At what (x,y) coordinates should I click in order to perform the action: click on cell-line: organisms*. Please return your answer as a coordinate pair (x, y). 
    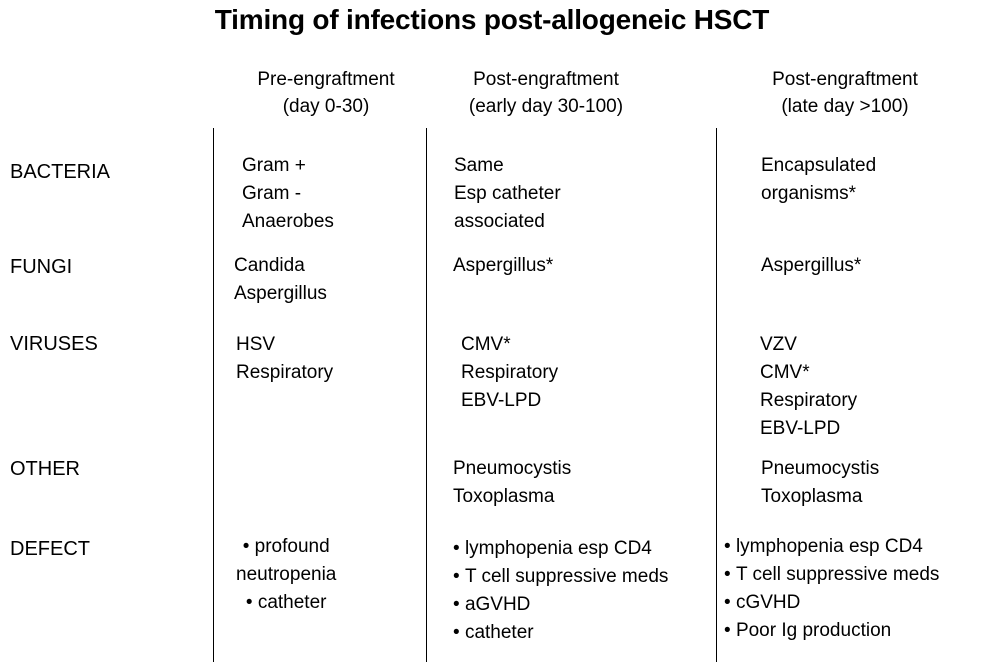
    Looking at the image, I should click on (809, 193).